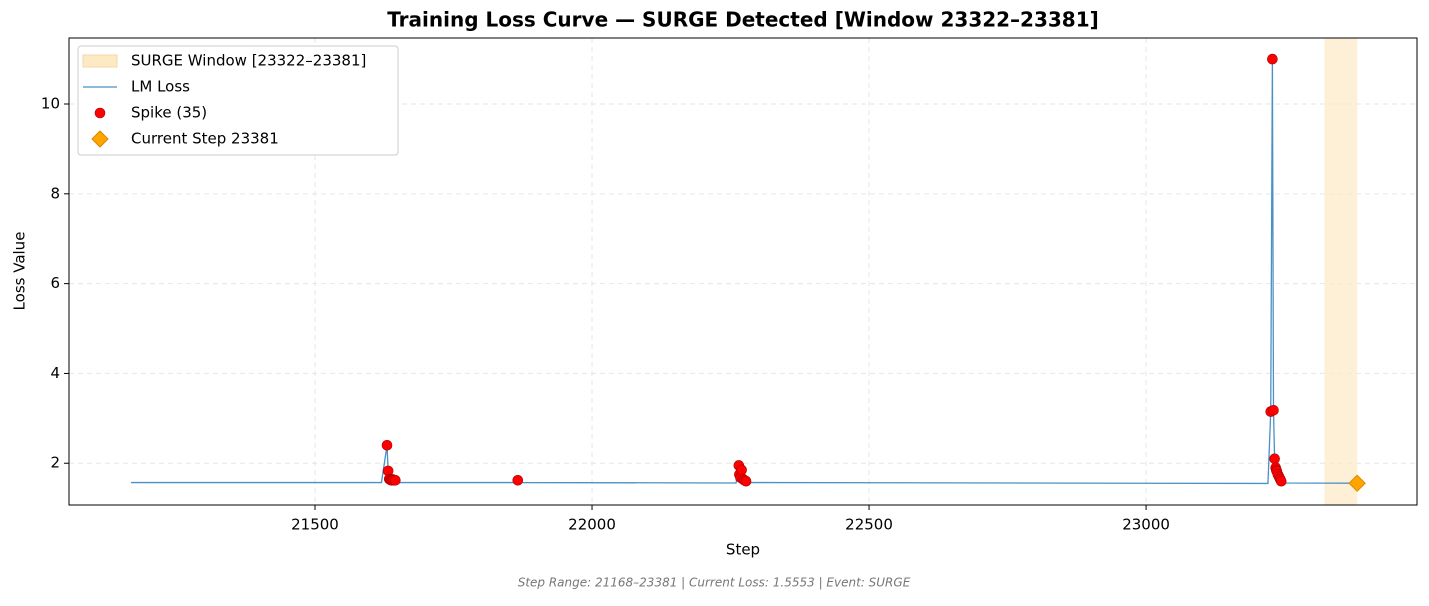  Describe the element at coordinates (20, 271) in the screenshot. I see `y-axis-label: Loss Value` at that location.